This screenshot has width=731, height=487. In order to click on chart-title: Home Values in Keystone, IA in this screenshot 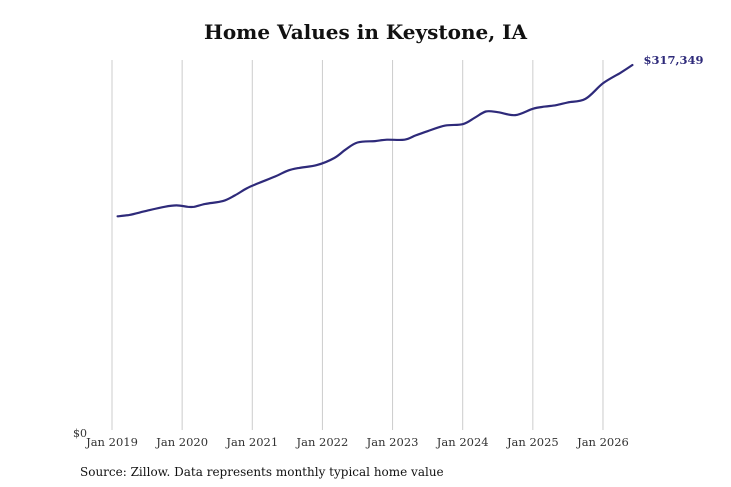, I will do `click(365, 32)`.